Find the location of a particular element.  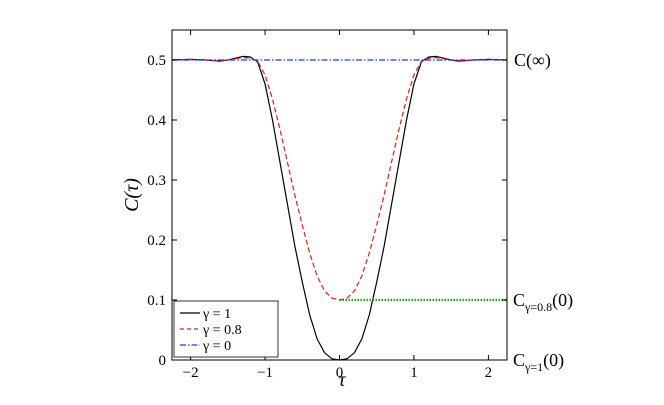

legend-label-gamma-1: γ = 1 is located at coordinates (216, 314).